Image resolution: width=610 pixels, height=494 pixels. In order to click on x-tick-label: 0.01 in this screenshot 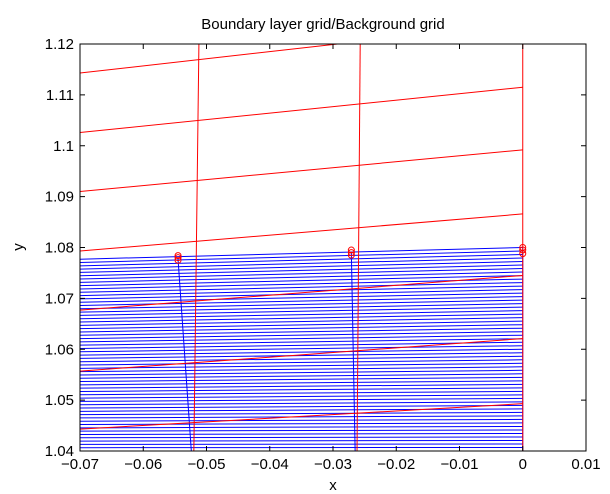, I will do `click(585, 464)`.